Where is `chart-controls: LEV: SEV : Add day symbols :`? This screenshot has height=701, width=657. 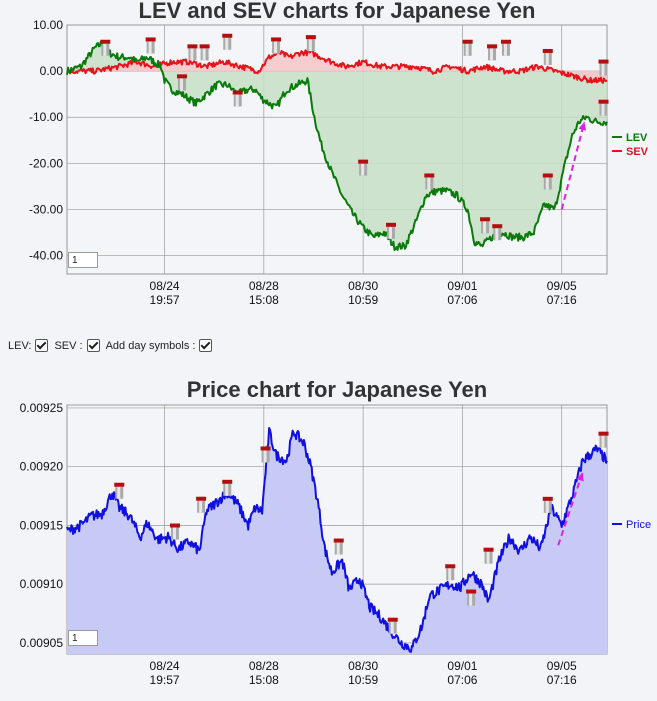
chart-controls: LEV: SEV : Add day symbols : is located at coordinates (111, 345).